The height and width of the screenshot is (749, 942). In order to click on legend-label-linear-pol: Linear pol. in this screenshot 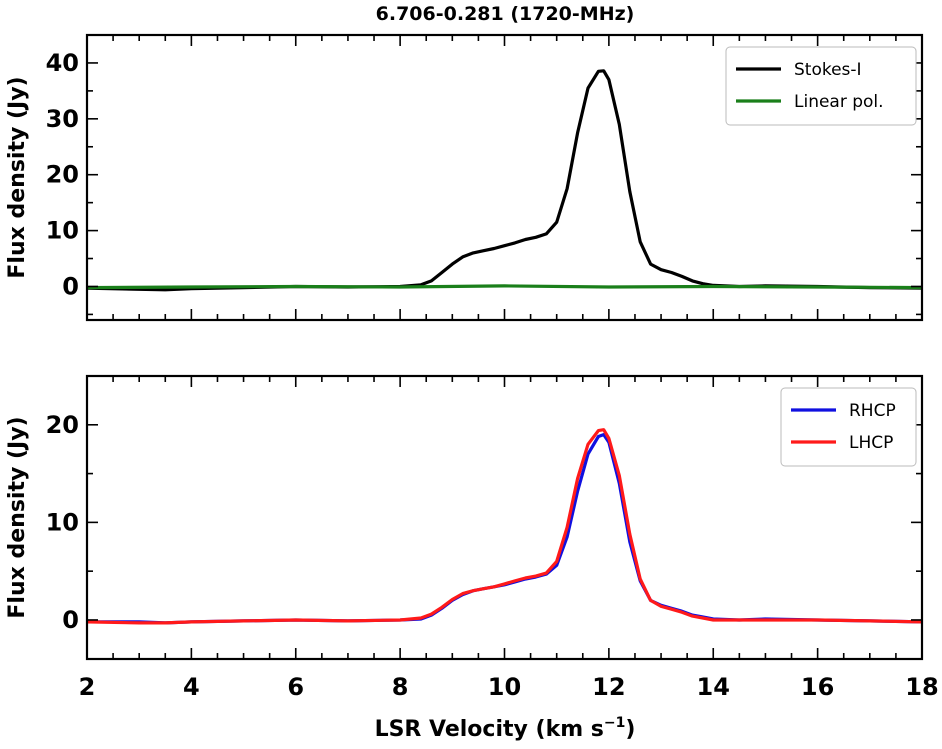, I will do `click(839, 102)`.